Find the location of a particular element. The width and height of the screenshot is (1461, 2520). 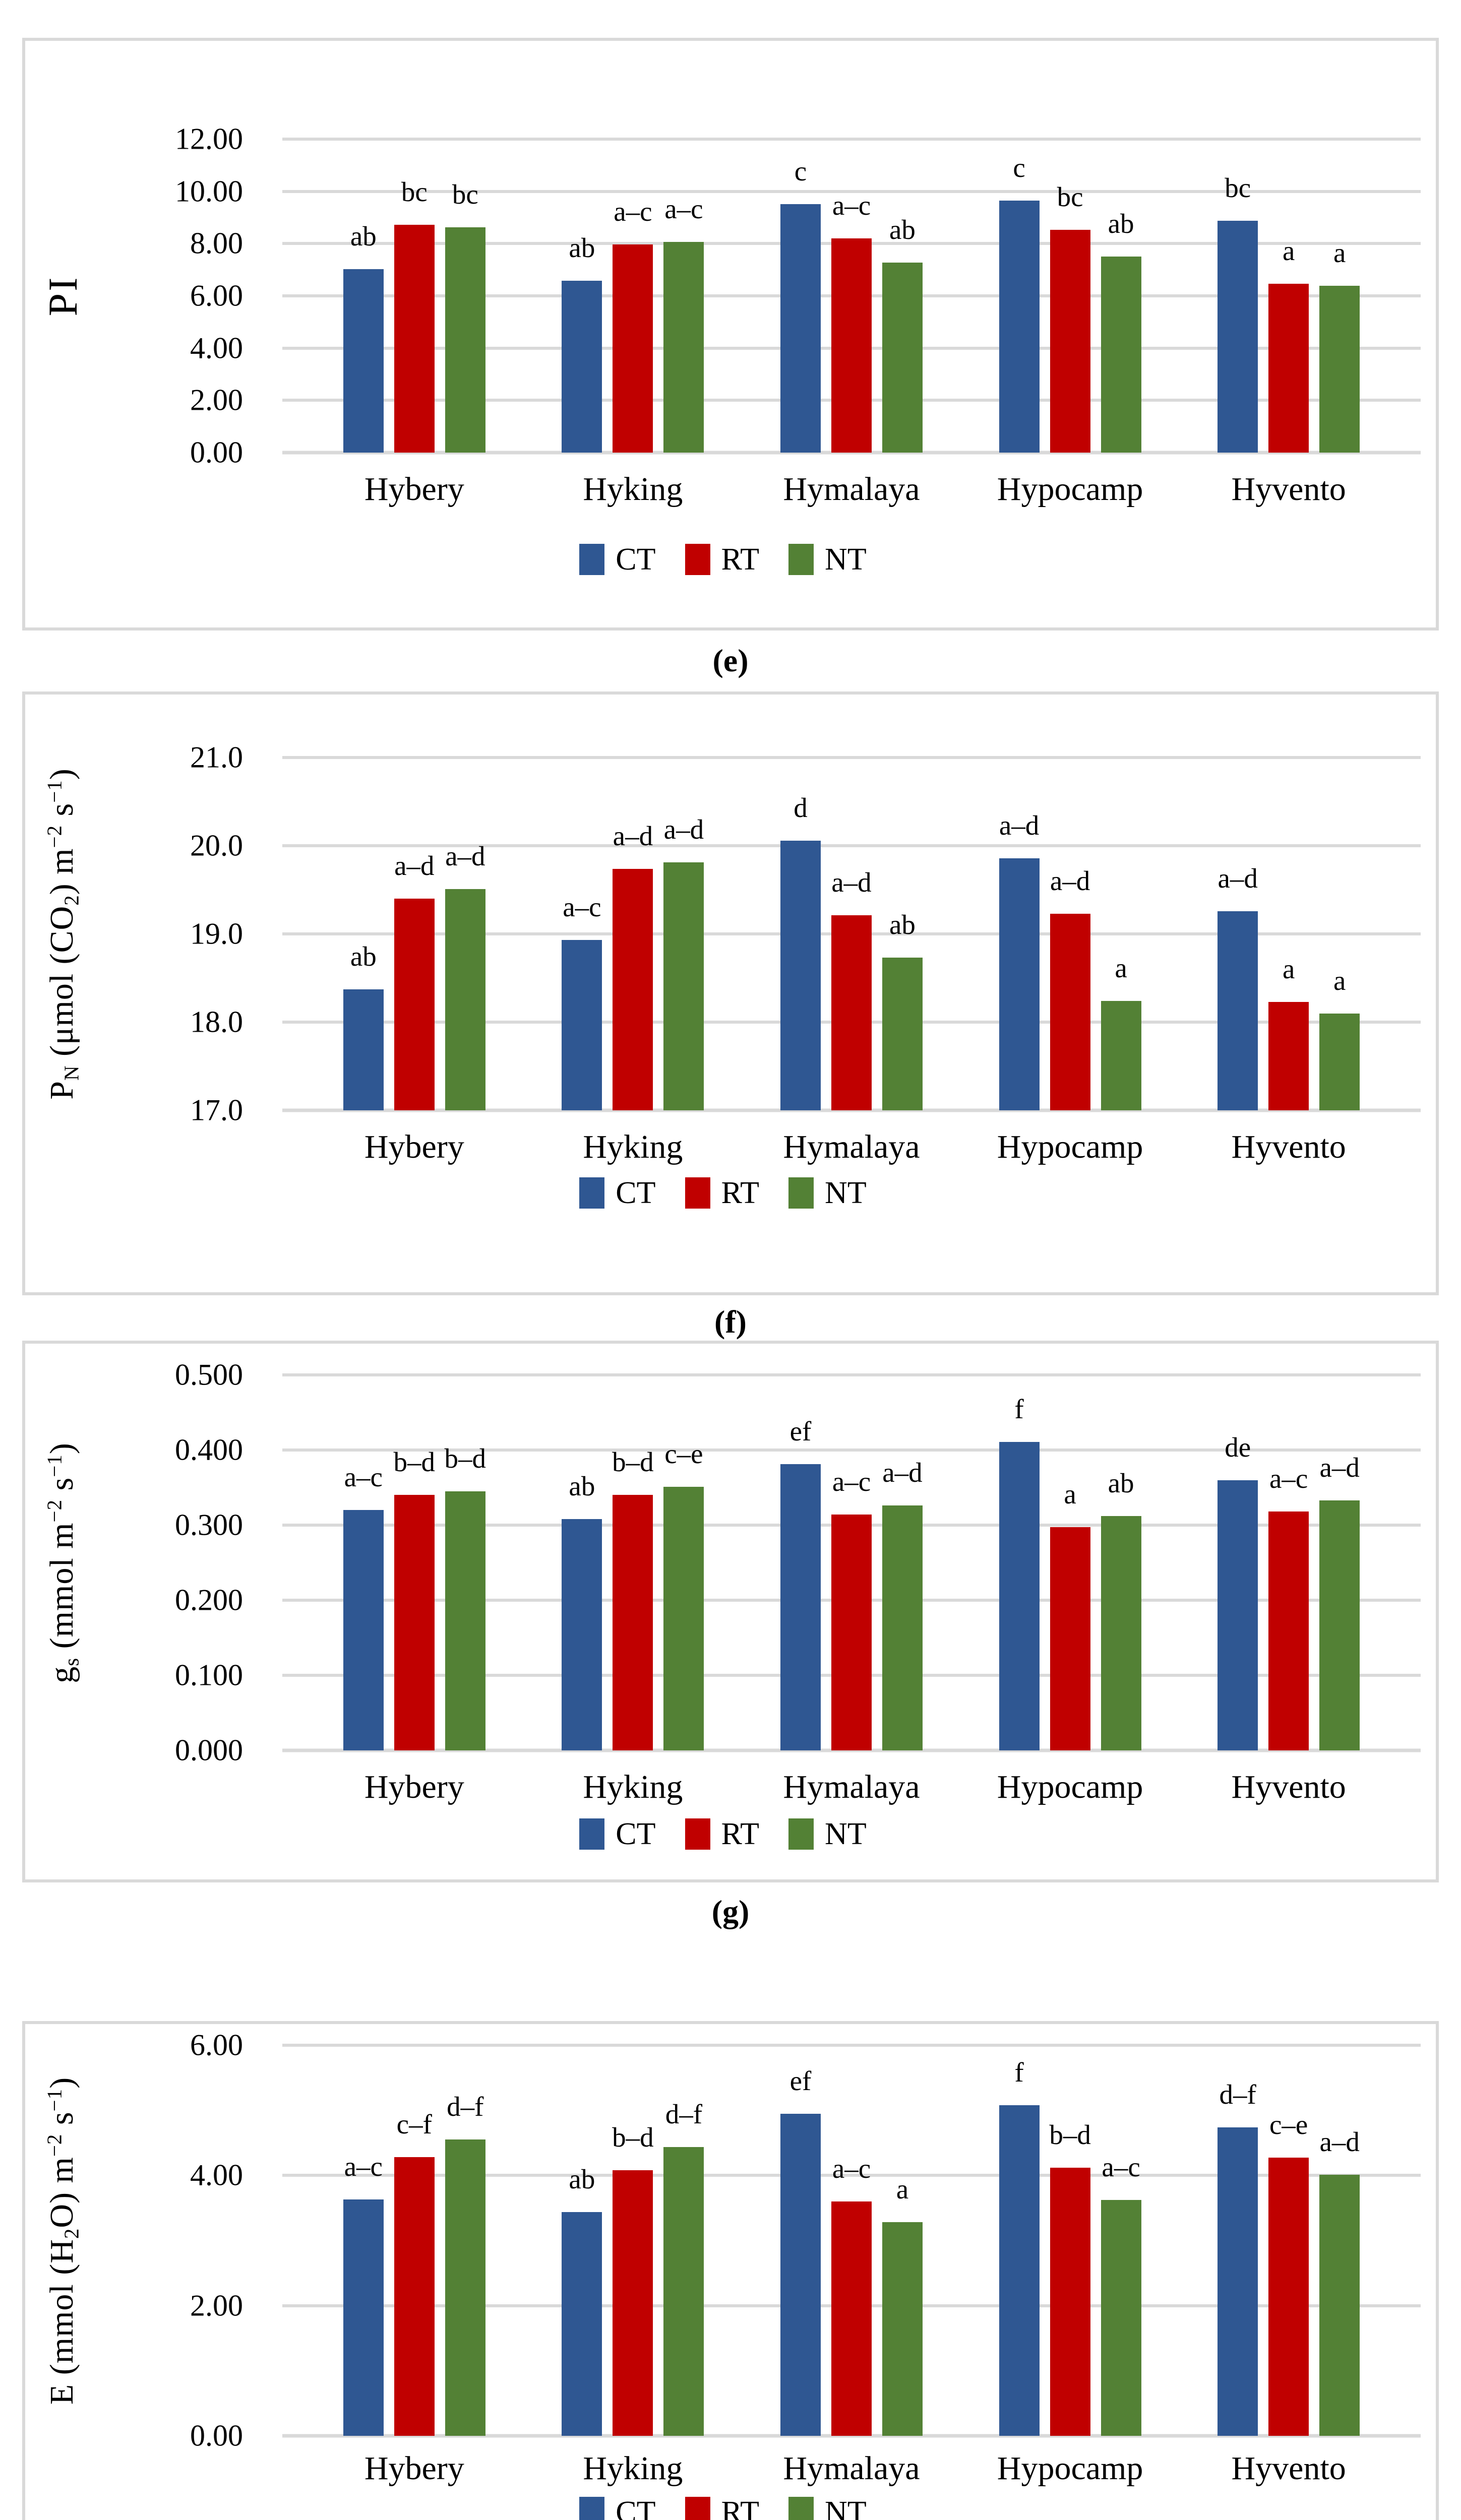

legend-item-ct: CT is located at coordinates (617, 2507).